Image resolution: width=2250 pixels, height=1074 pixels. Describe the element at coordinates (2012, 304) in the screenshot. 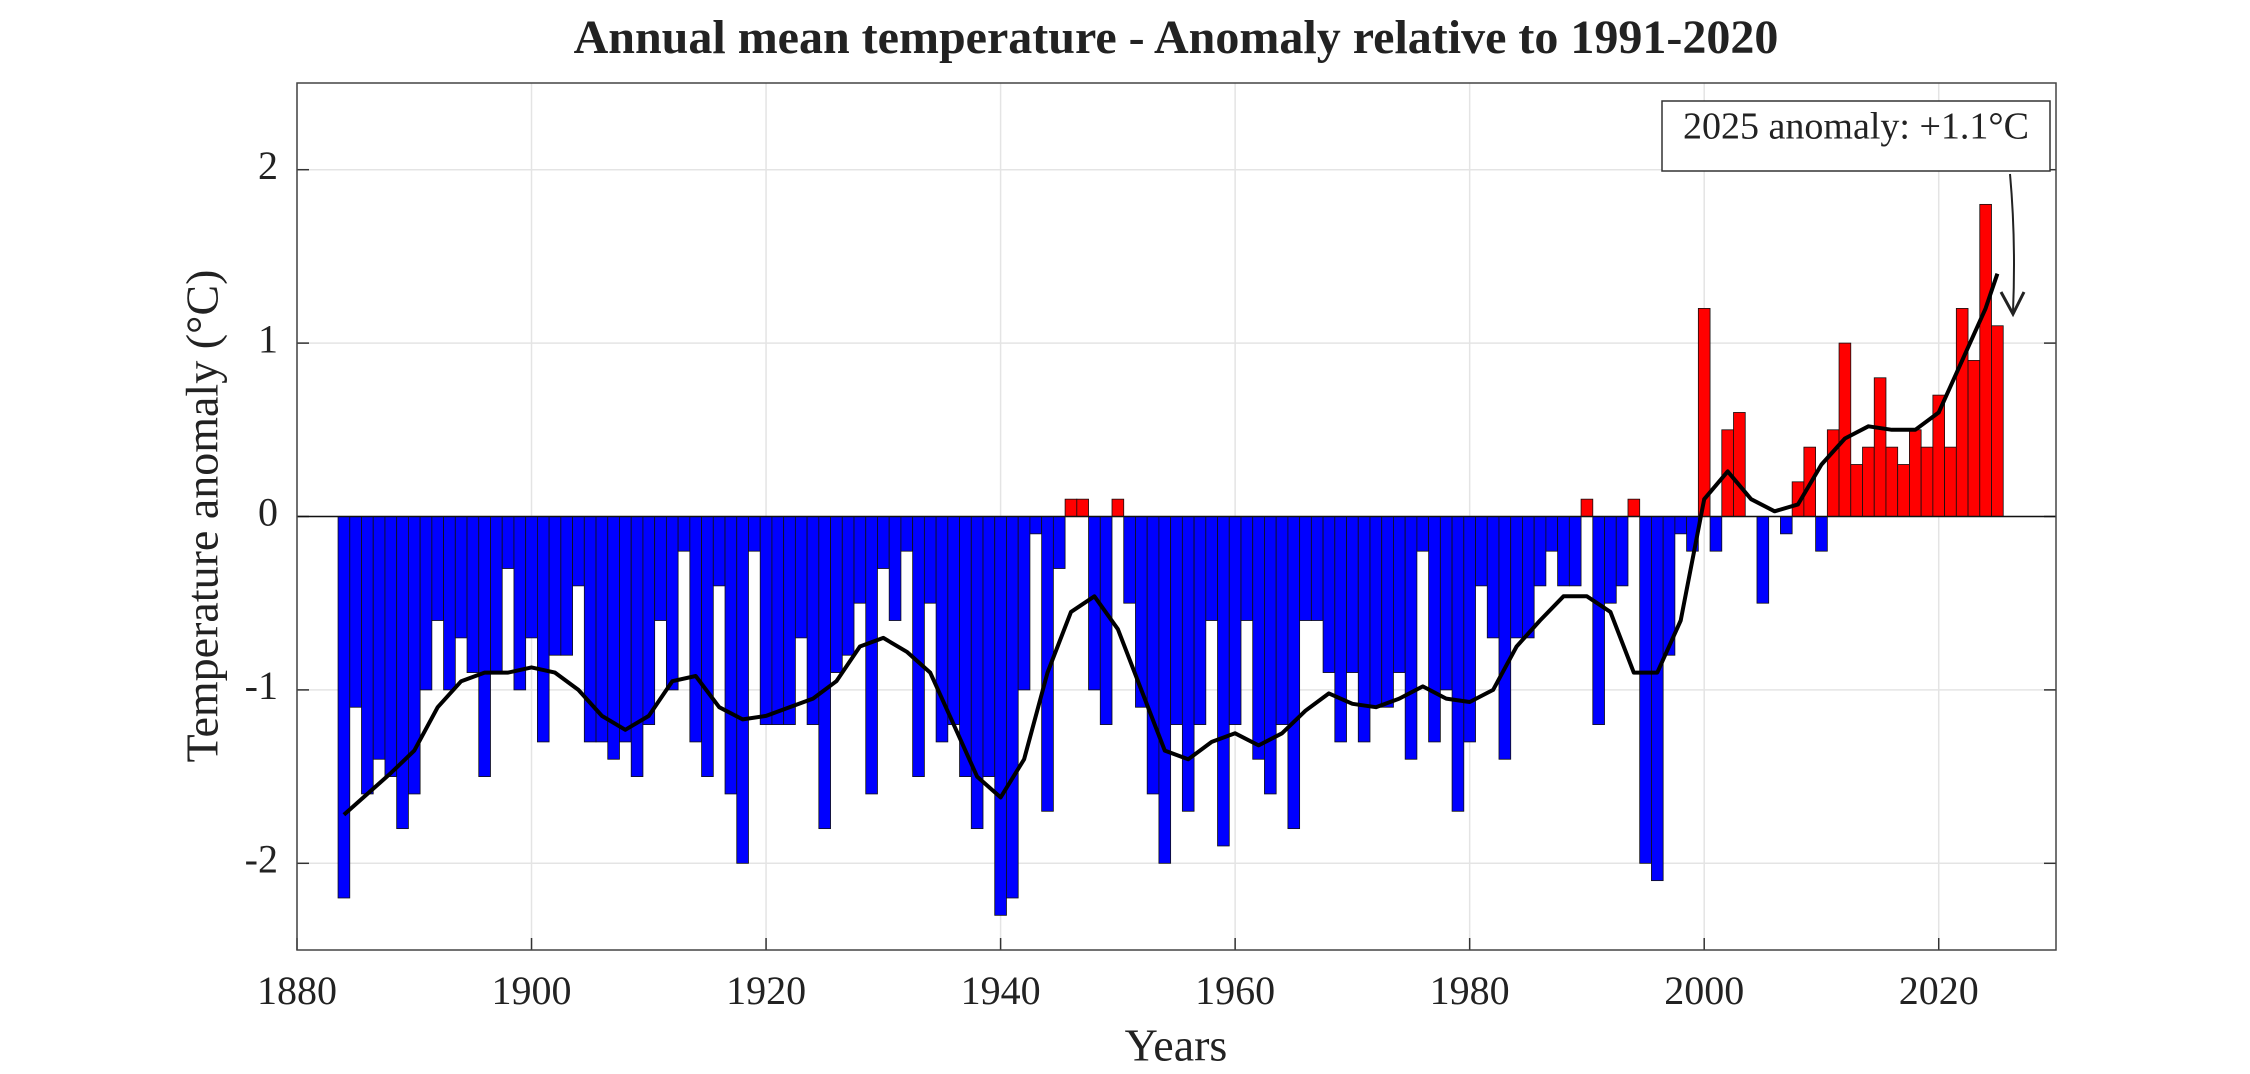

I see `annotation-arrowhead` at that location.